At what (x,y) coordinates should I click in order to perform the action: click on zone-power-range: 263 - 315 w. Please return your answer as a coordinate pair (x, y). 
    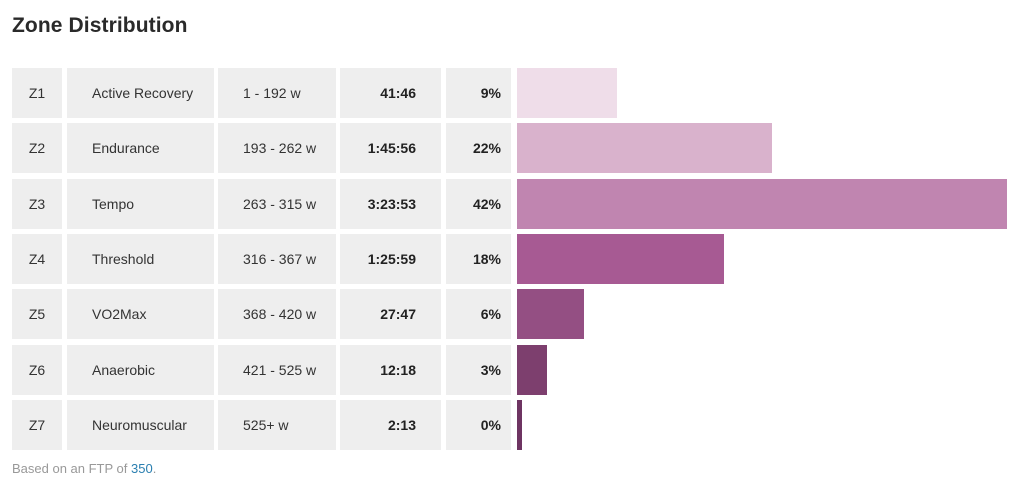
    Looking at the image, I should click on (277, 203).